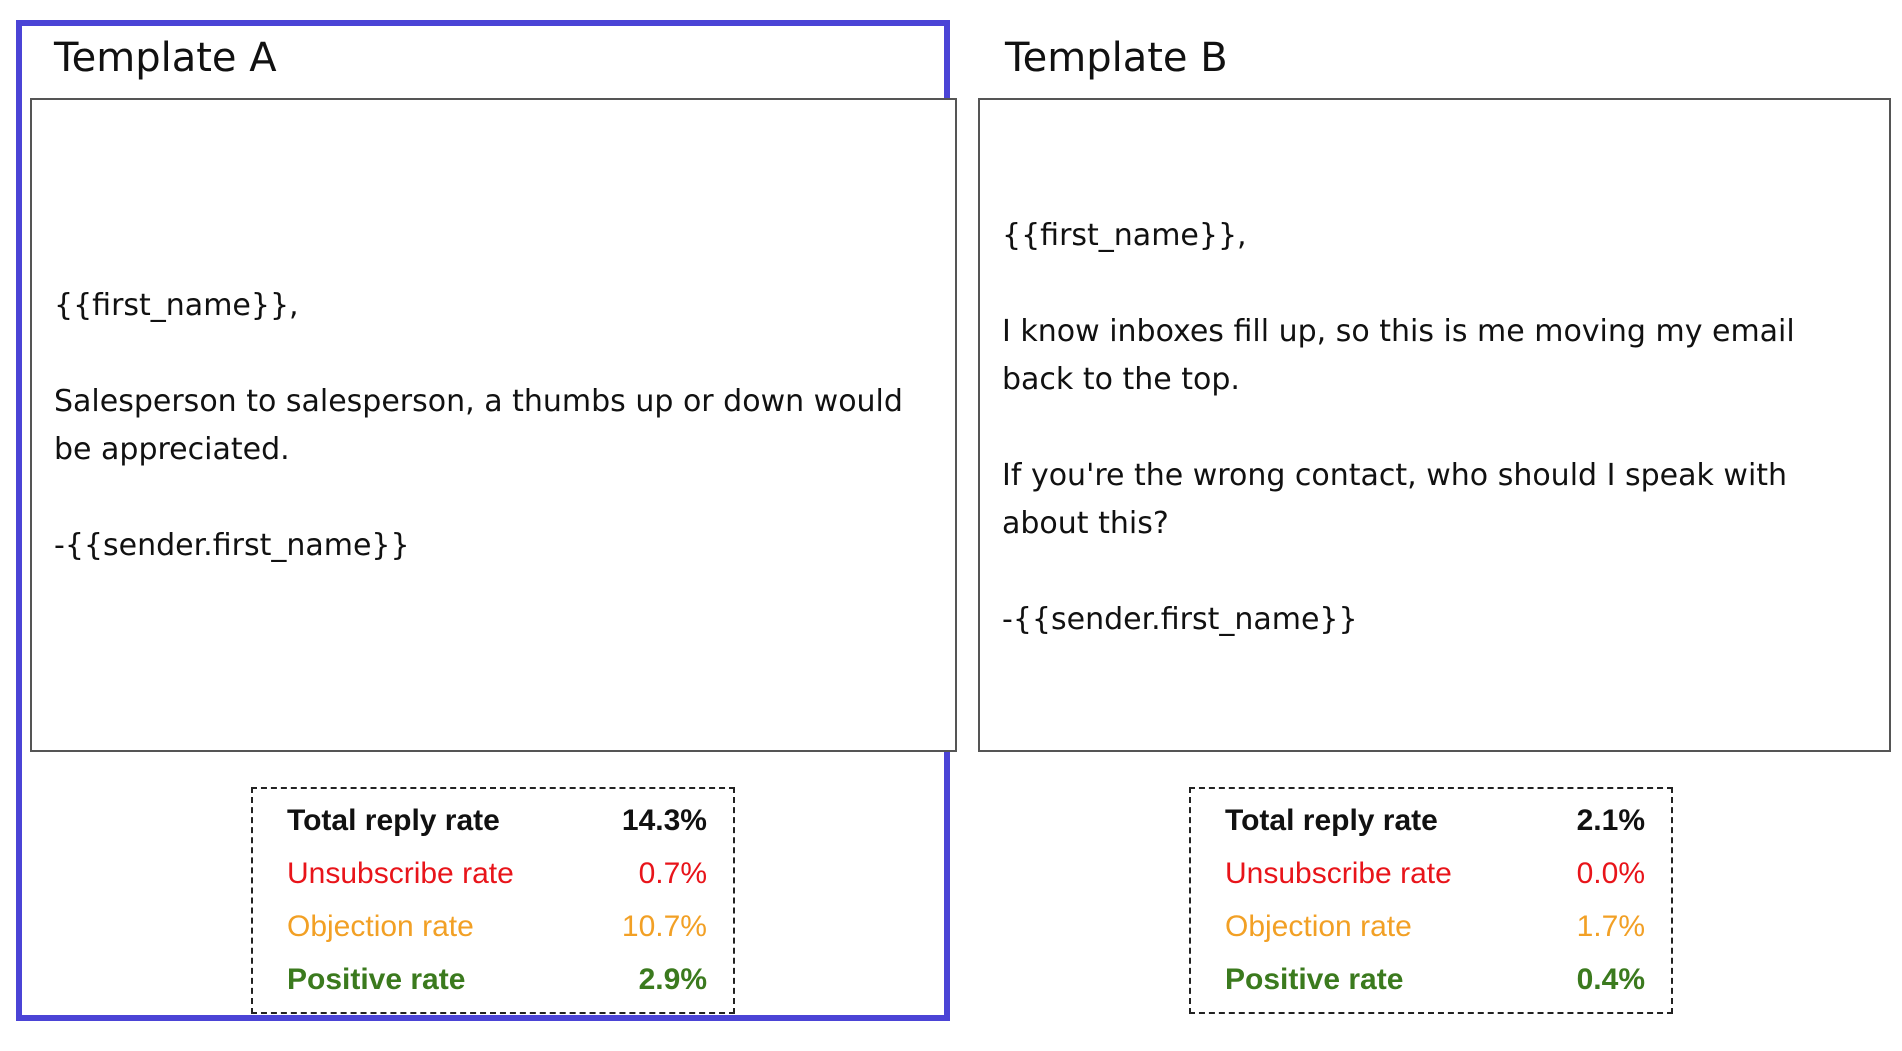 The image size is (1902, 1051). I want to click on stat-value: 10.7%, so click(664, 926).